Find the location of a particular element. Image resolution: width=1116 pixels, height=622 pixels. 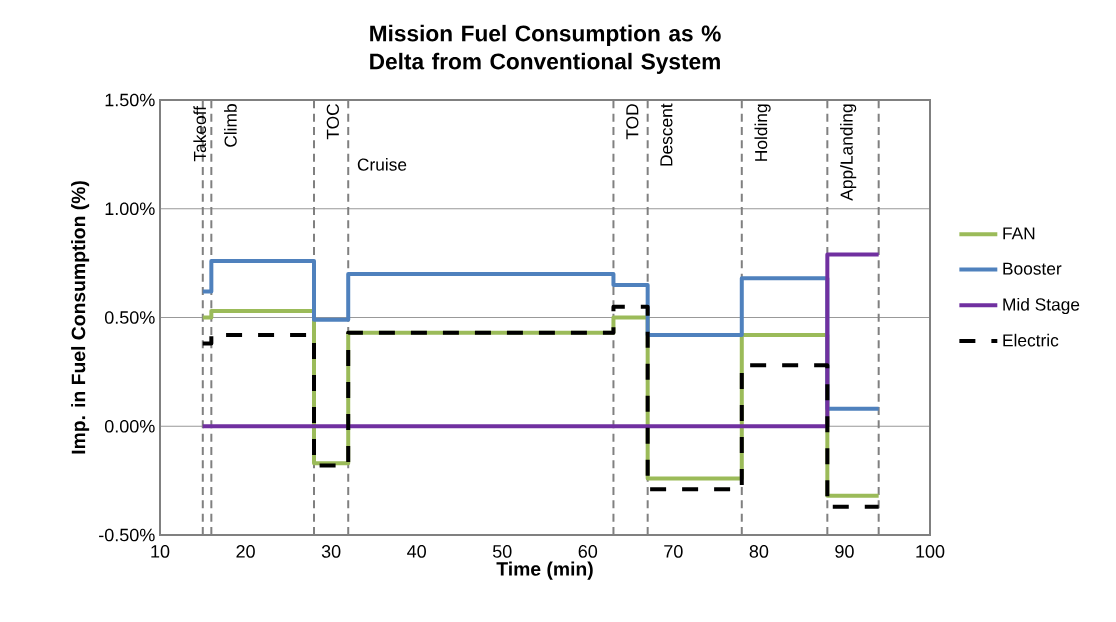

ref-line-label: TOC is located at coordinates (332, 122).